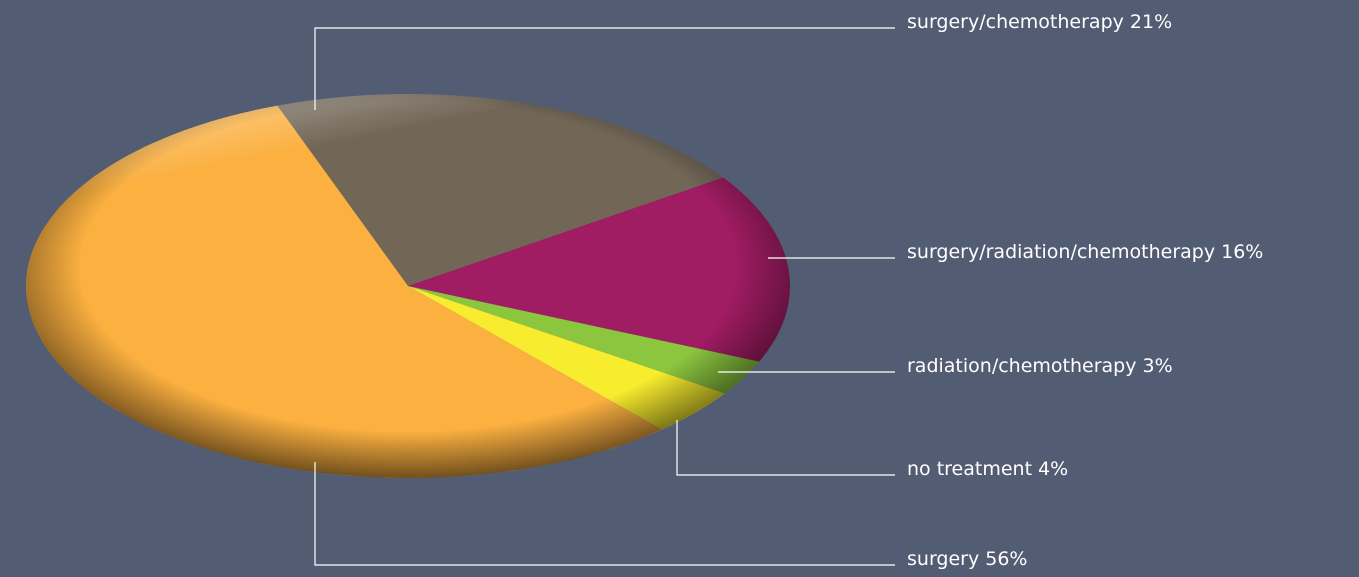  I want to click on slice-label: radiation/chemotherapy 3%, so click(1040, 366).